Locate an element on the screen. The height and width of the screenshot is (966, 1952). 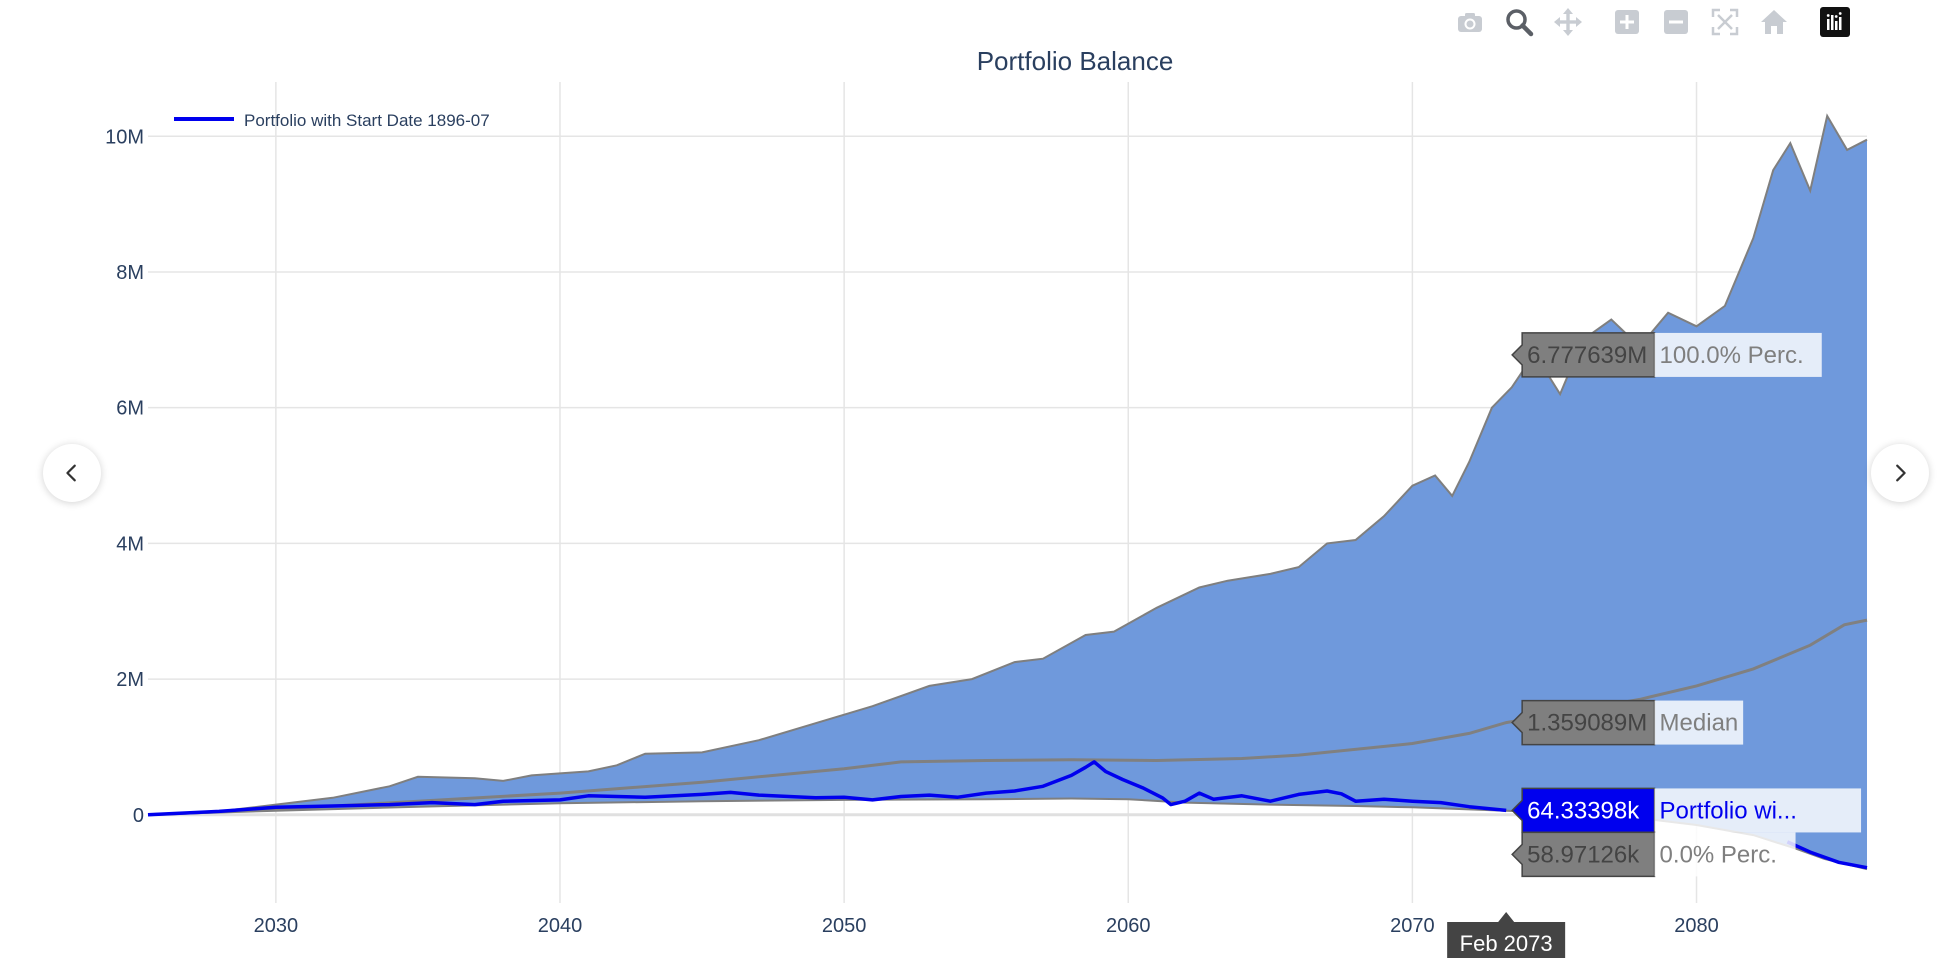
x-hover-label: Feb 2073 is located at coordinates (1506, 935).